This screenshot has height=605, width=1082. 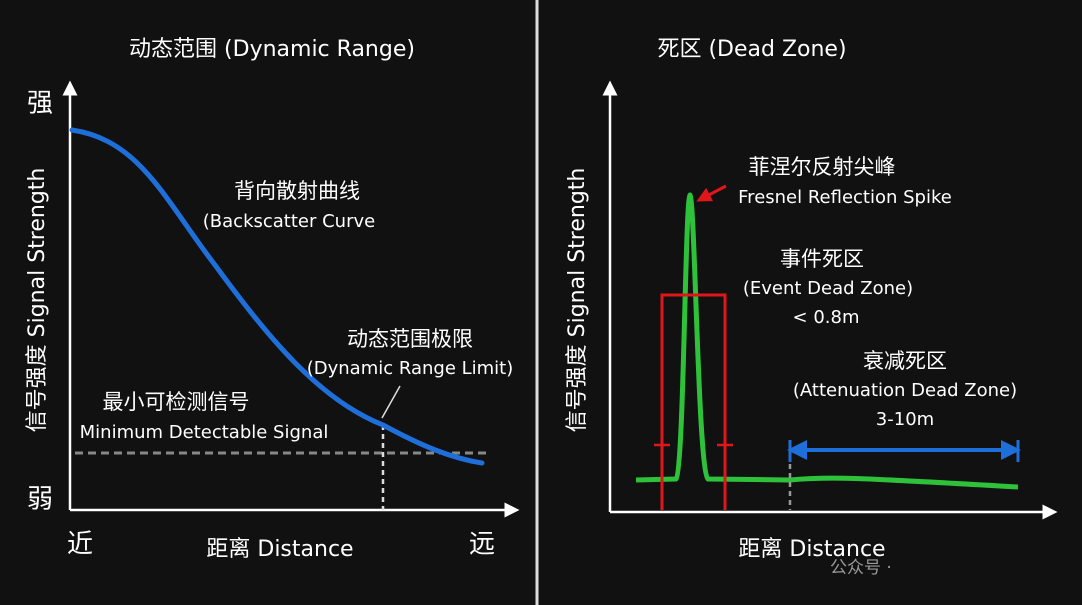 What do you see at coordinates (905, 419) in the screenshot?
I see `annotation: 3-10m` at bounding box center [905, 419].